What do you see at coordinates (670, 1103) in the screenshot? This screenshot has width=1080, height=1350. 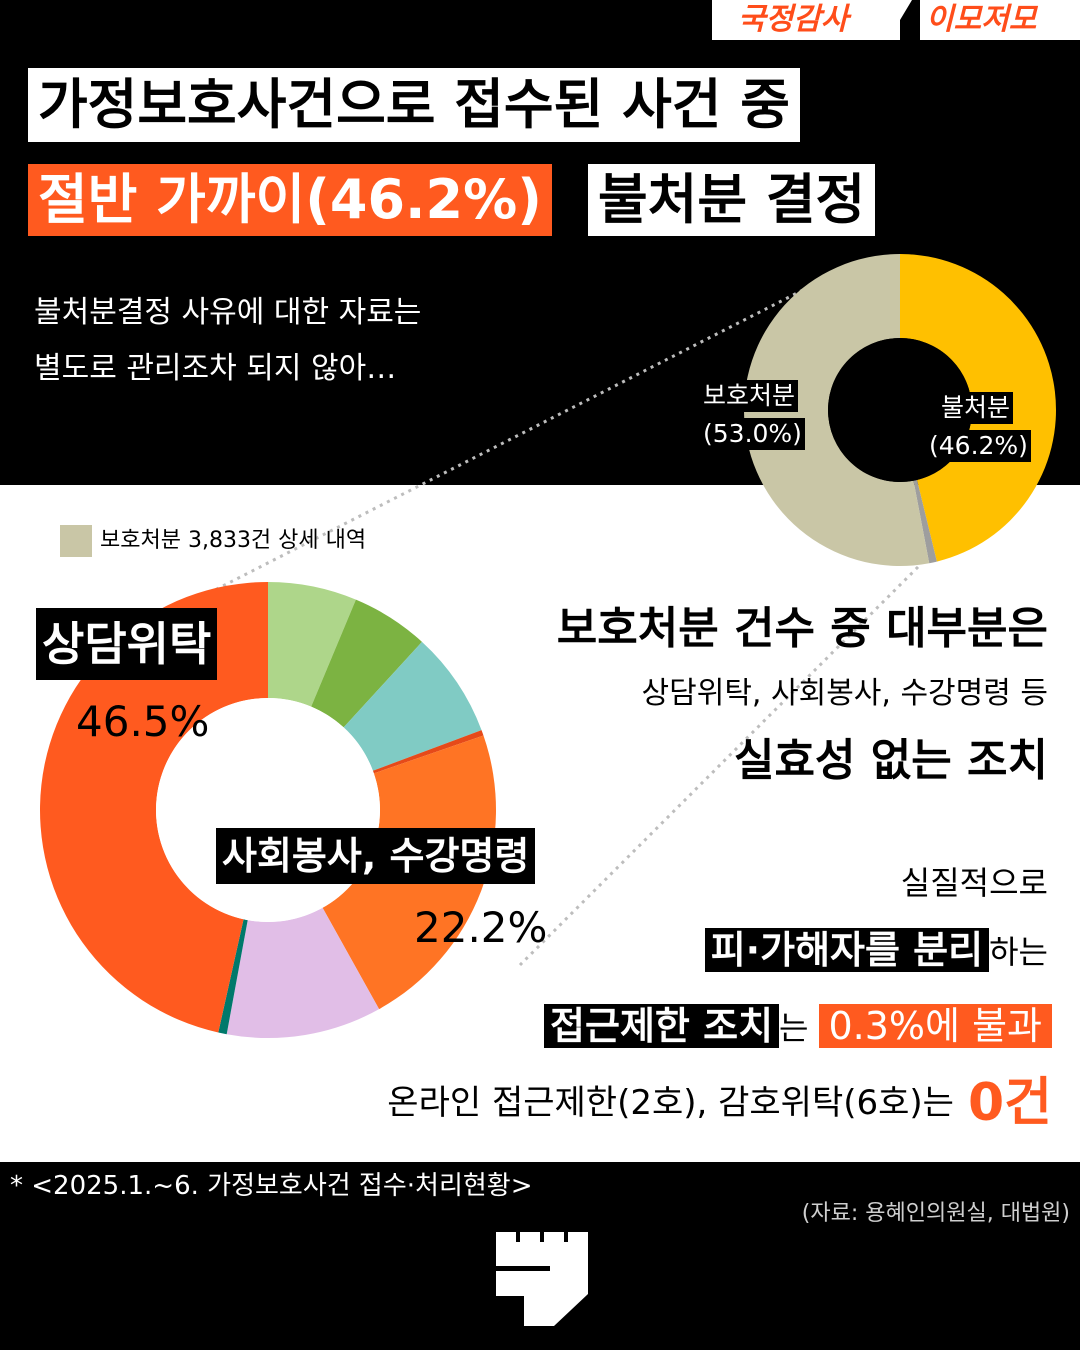 I see `body-line7-text: 온라인 접근제한(2호), 감호위탁(6호)는` at bounding box center [670, 1103].